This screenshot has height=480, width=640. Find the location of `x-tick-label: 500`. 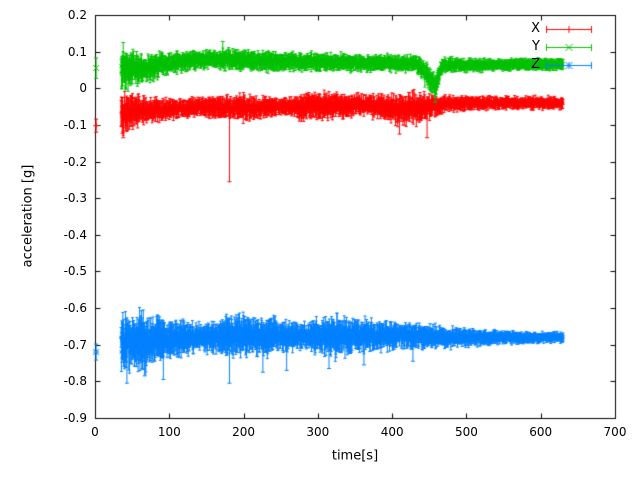

x-tick-label: 500 is located at coordinates (466, 432).